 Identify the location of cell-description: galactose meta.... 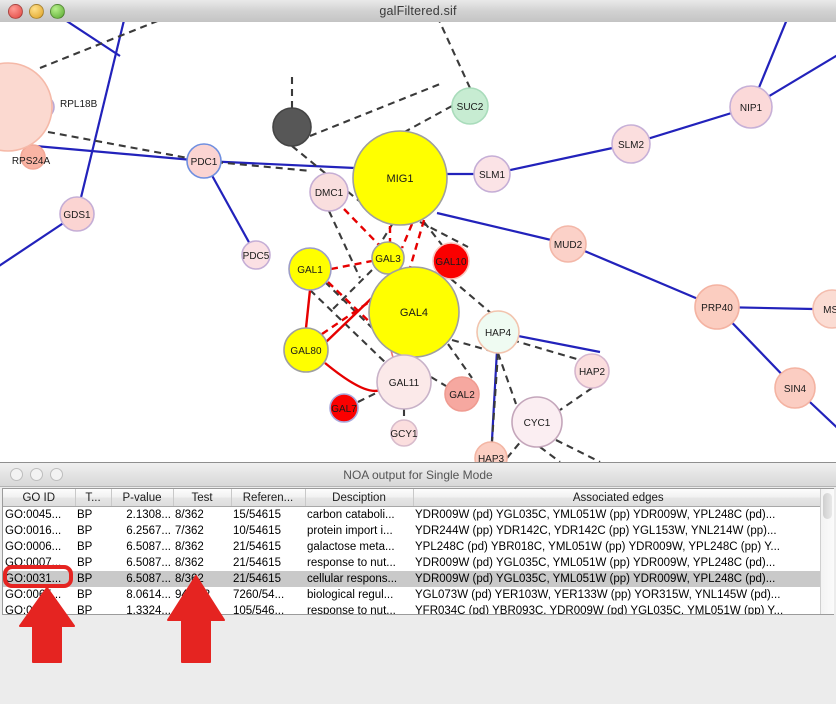
(351, 547).